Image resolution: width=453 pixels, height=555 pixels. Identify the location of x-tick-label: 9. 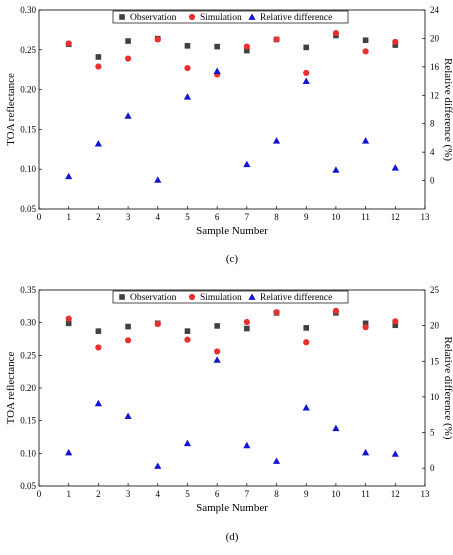
(306, 494).